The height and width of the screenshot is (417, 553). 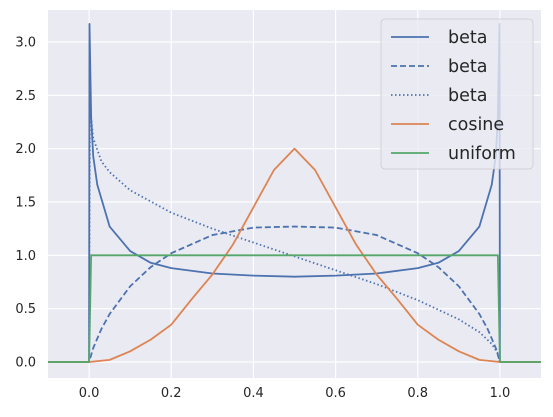 I want to click on y-tick-label: 0.0, so click(x=25, y=363).